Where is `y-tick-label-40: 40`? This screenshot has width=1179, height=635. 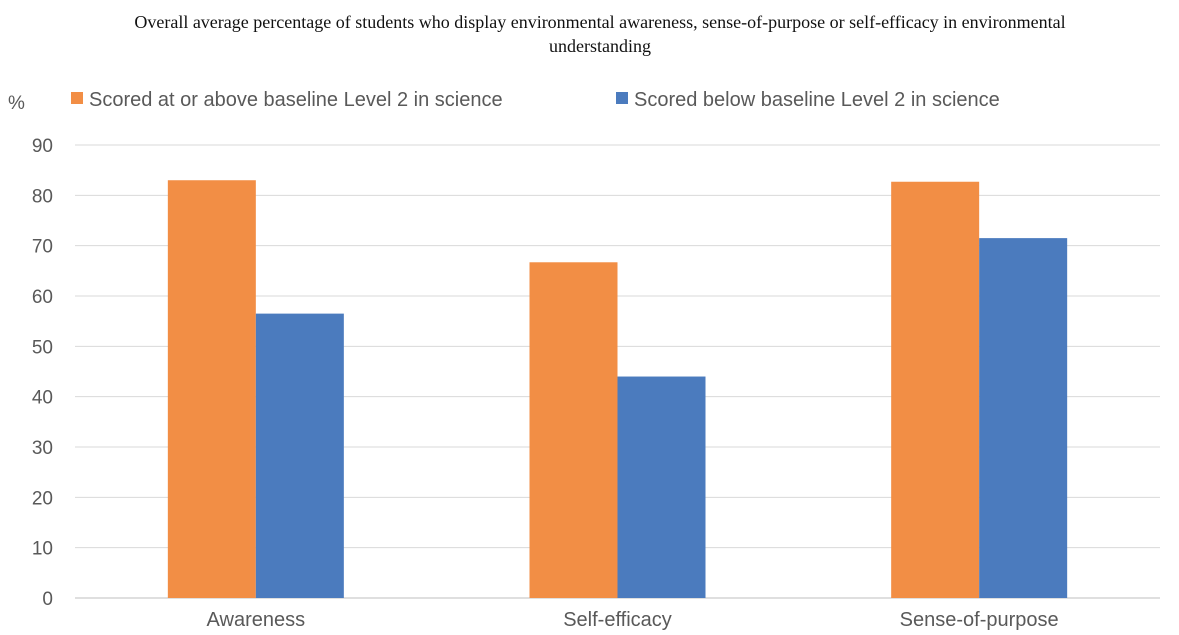 y-tick-label-40: 40 is located at coordinates (42, 398).